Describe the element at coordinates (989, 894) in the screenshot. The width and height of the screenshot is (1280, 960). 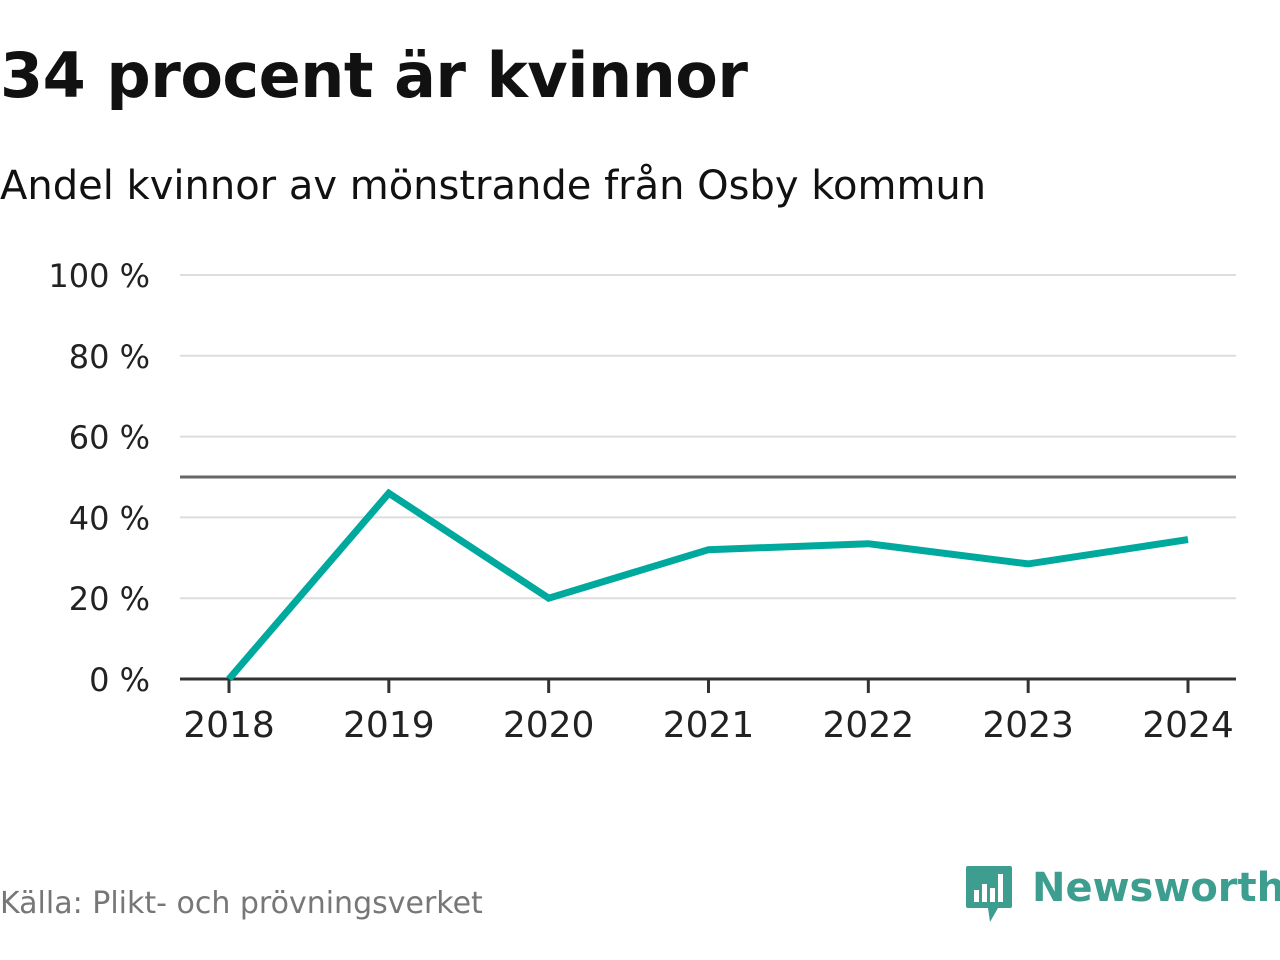
I see `newsworthy-logo-icon` at that location.